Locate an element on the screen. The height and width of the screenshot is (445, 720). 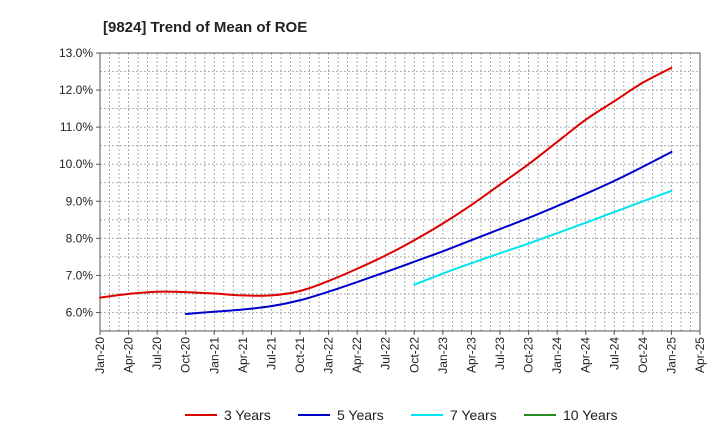
x-tick-label: Jul-22 is located at coordinates (386, 353).